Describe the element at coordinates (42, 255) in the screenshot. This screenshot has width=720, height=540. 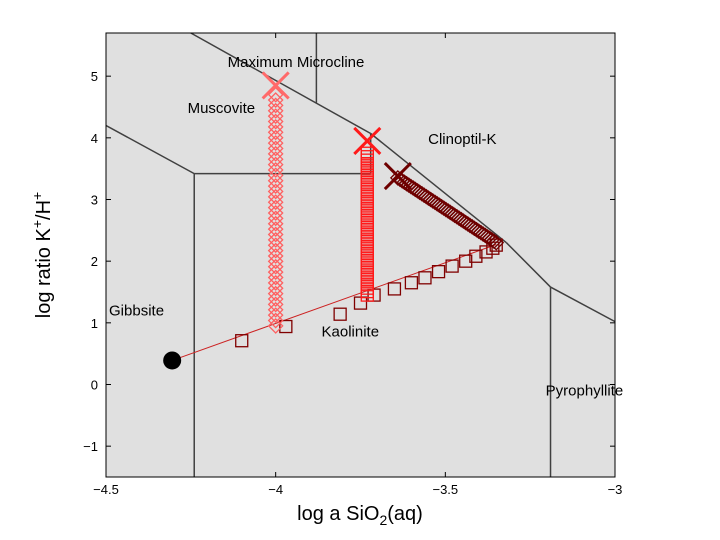
I see `y-axis-label: log ratio K+/H+` at that location.